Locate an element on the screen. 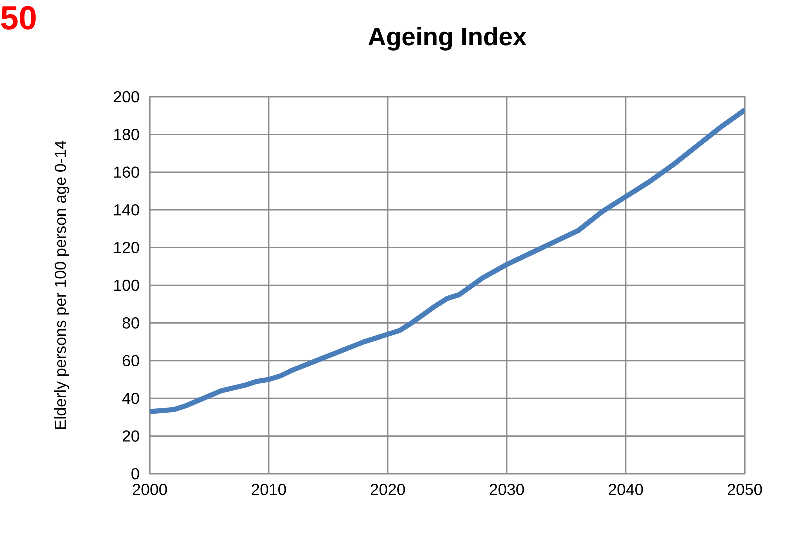 This screenshot has height=546, width=798. y-tick-label: 80 is located at coordinates (131, 323).